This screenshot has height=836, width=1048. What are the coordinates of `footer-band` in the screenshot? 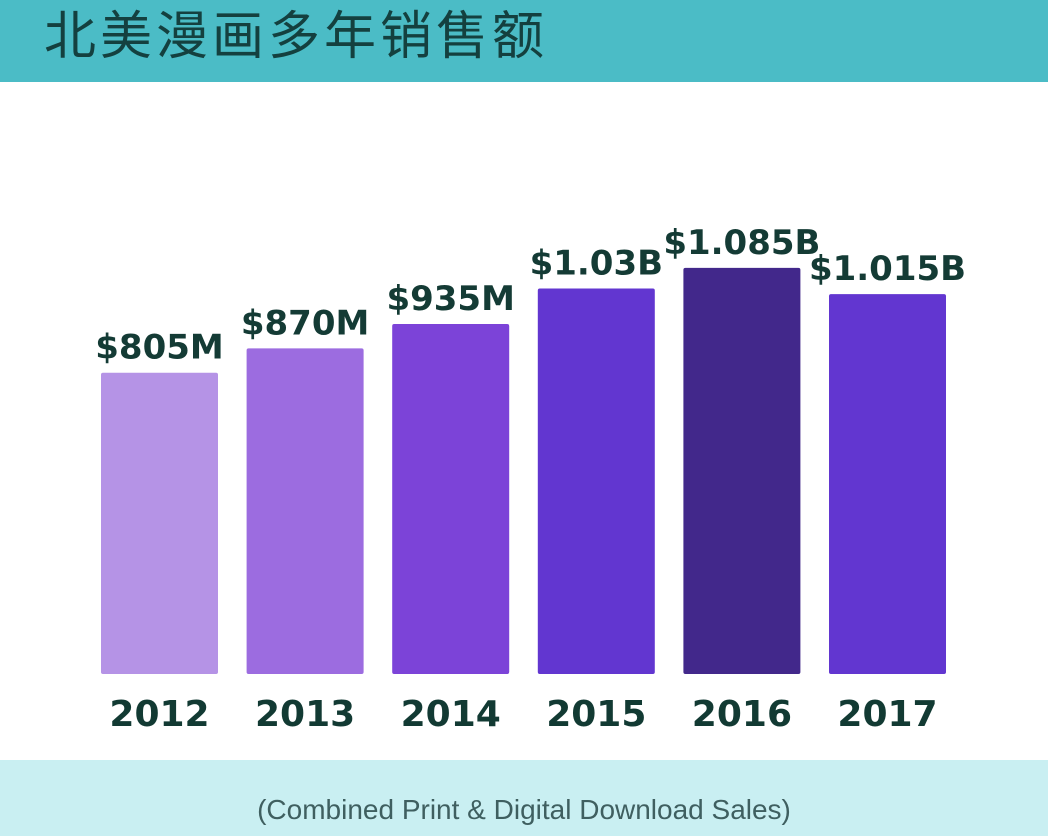 It's located at (524, 798).